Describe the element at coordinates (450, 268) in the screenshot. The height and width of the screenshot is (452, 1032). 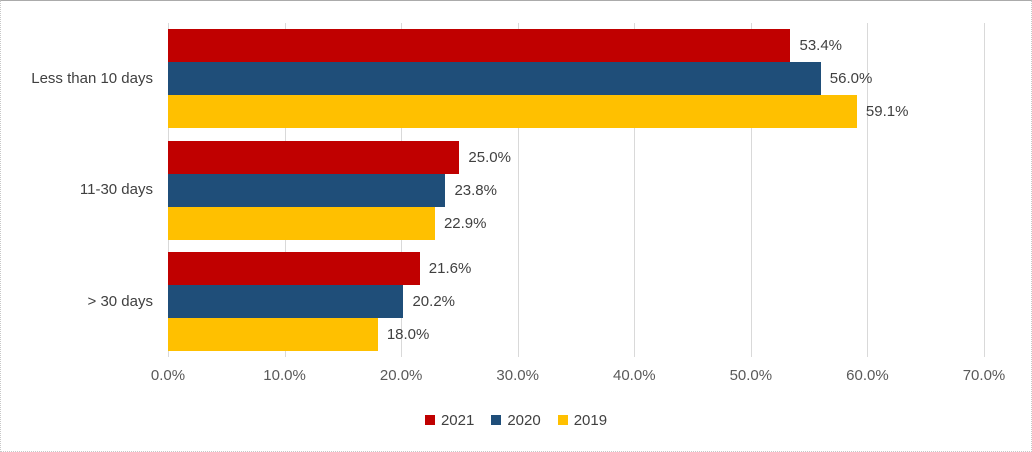
I see `value-label: 21.6%` at that location.